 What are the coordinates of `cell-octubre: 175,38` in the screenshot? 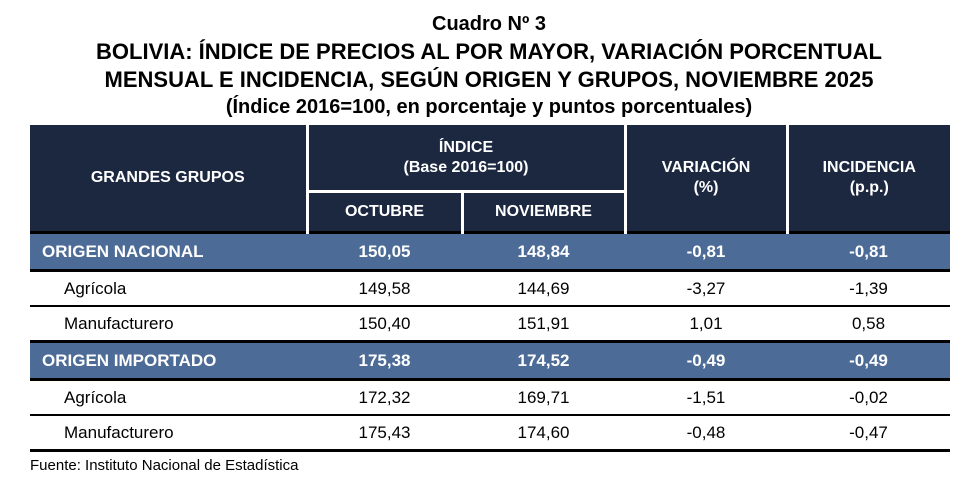 It's located at (384, 361).